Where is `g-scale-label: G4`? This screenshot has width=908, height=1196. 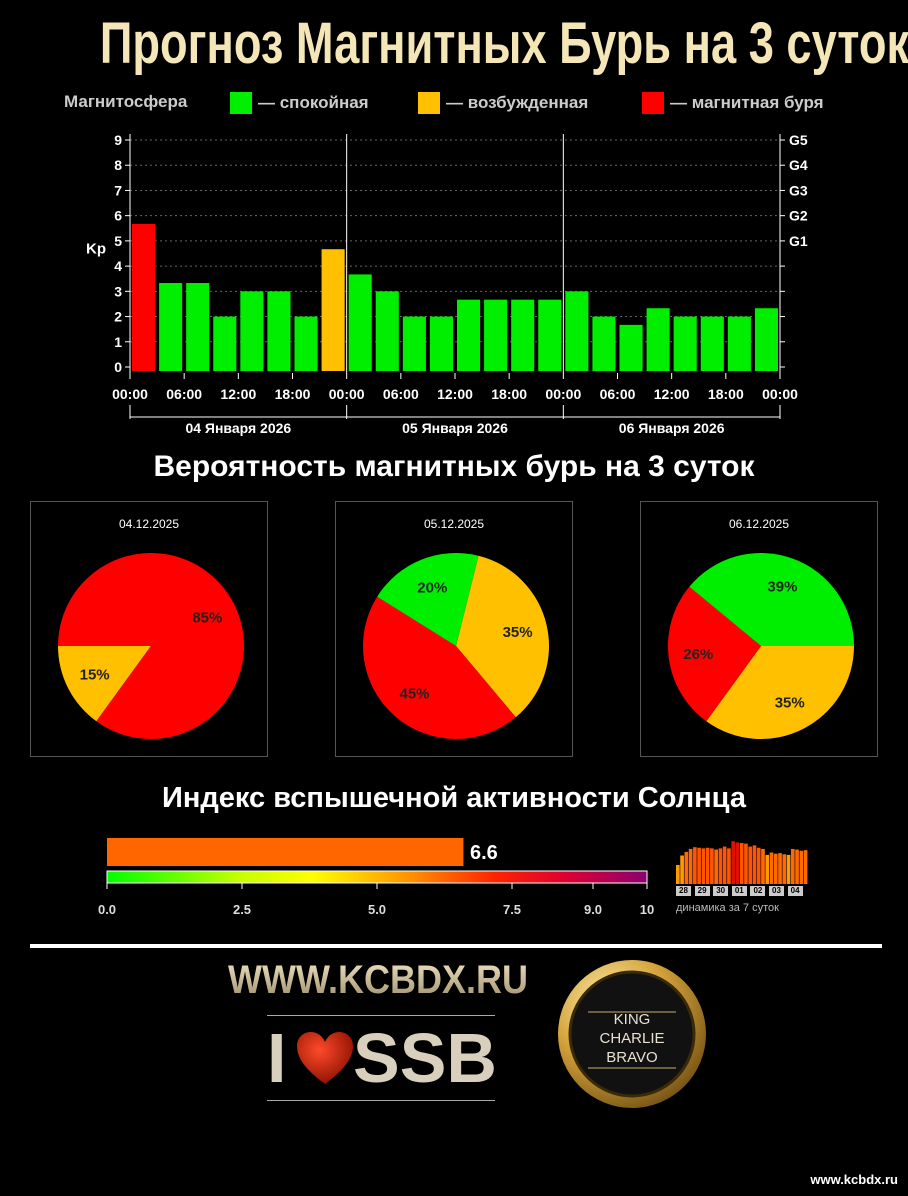 g-scale-label: G4 is located at coordinates (798, 165).